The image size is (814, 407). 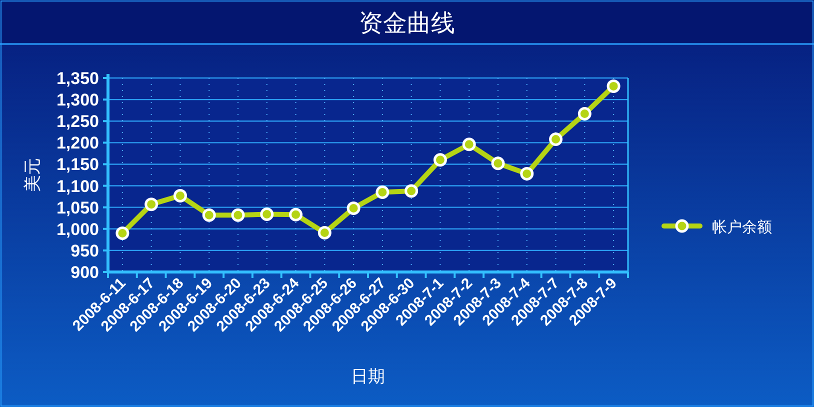 I want to click on x-axis-title: 日期, so click(x=368, y=376).